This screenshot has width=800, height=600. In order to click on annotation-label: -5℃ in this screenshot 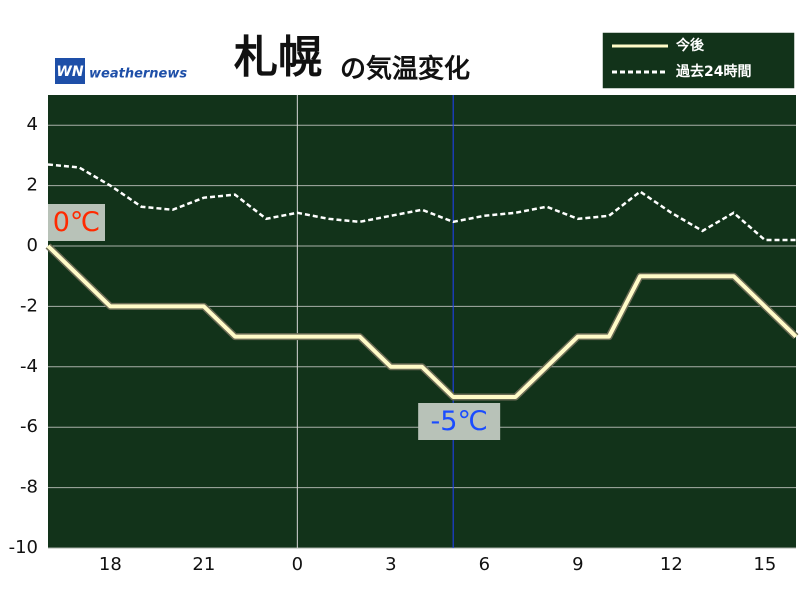, I will do `click(459, 421)`.